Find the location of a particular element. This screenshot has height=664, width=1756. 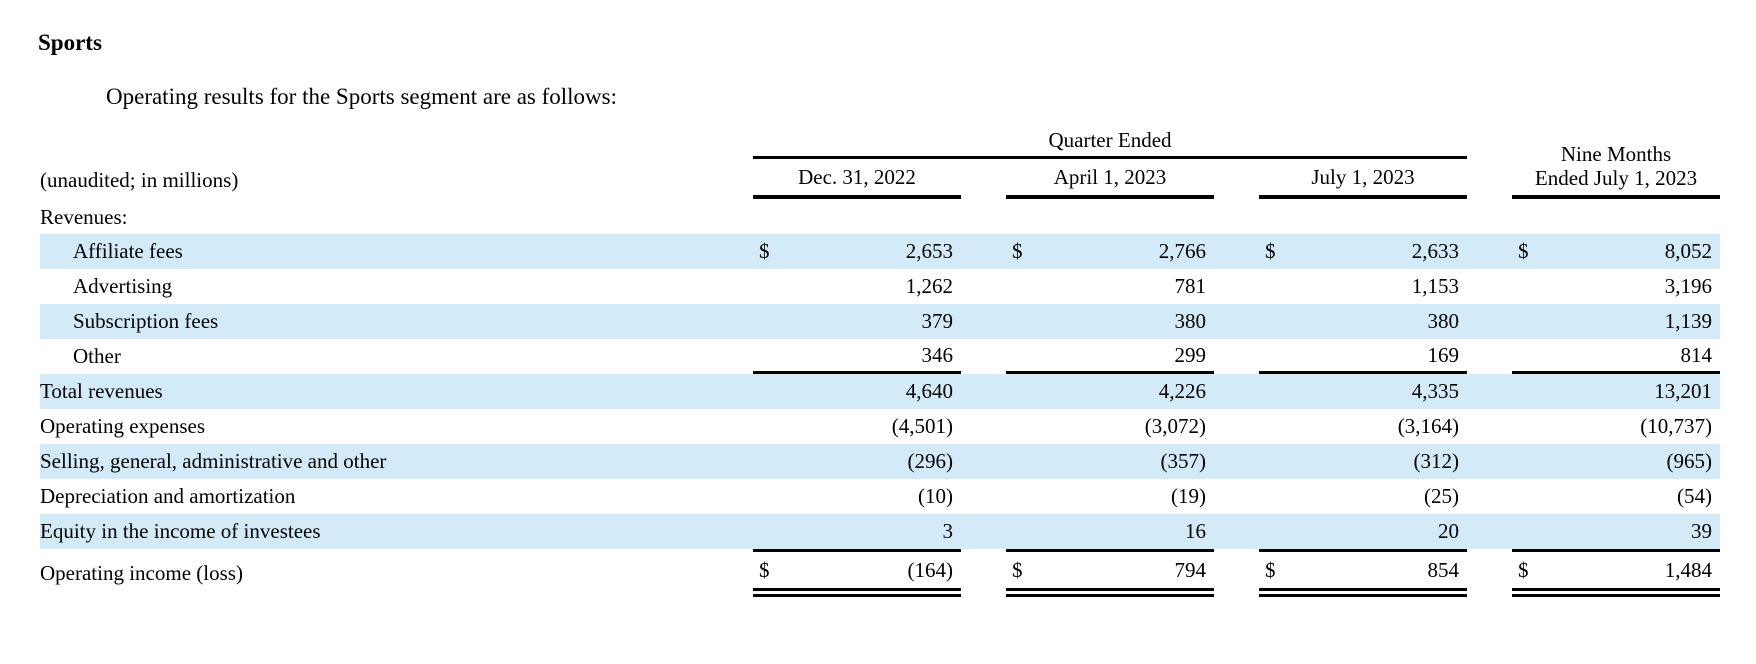

cell-value: 346 is located at coordinates (937, 354).